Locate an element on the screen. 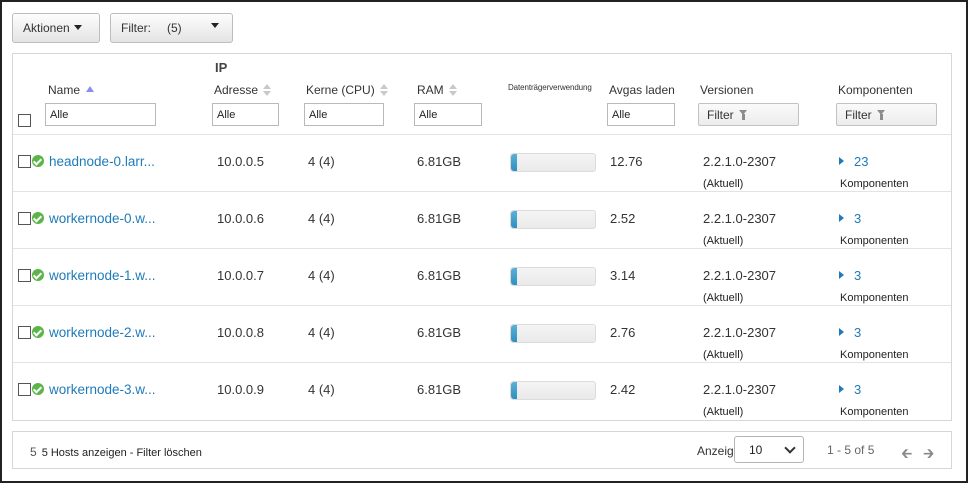 This screenshot has width=968, height=483. column-header-cores: Kerne (CPU) is located at coordinates (347, 90).